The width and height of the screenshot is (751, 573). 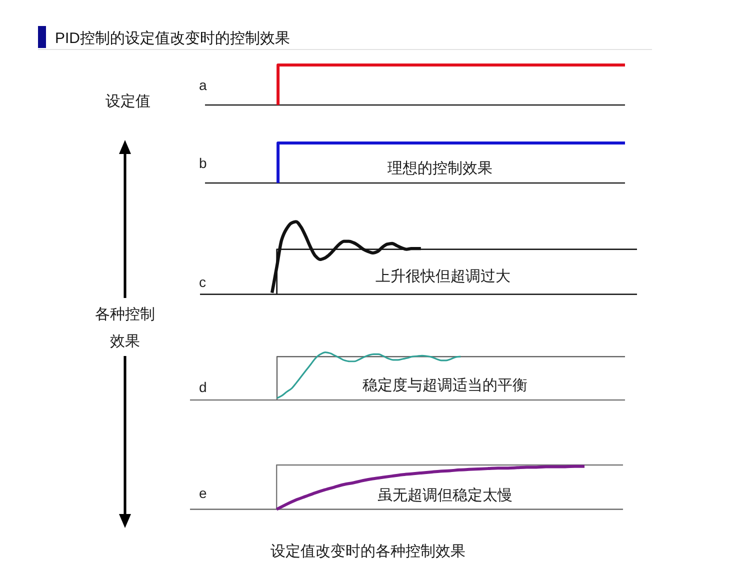 I want to click on annotation: 虽无超调但稳定太慢, so click(x=445, y=495).